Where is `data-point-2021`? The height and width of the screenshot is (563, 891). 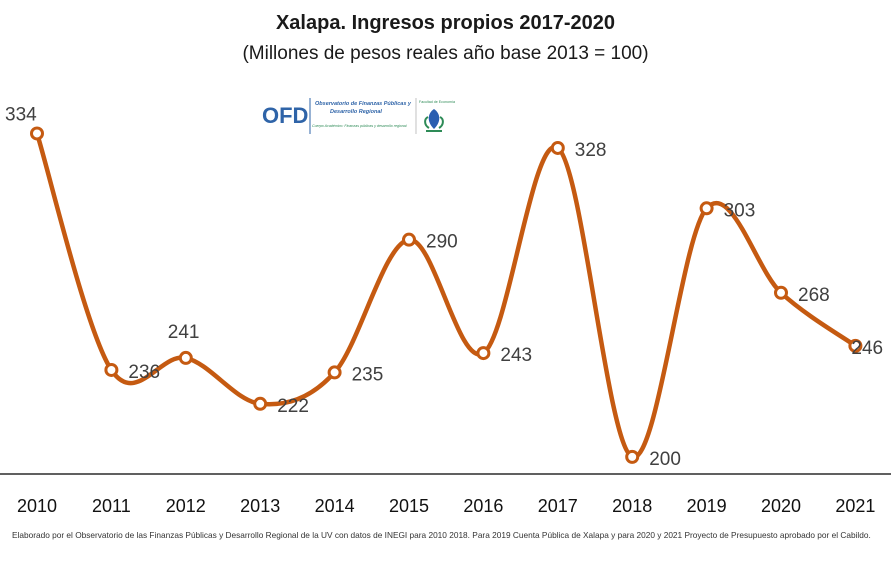
data-point-2021 is located at coordinates (855, 345).